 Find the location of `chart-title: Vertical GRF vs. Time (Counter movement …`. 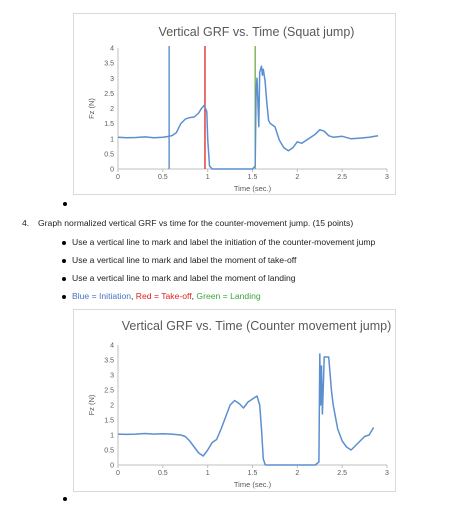

chart-title: Vertical GRF vs. Time (Counter movement … is located at coordinates (257, 326).